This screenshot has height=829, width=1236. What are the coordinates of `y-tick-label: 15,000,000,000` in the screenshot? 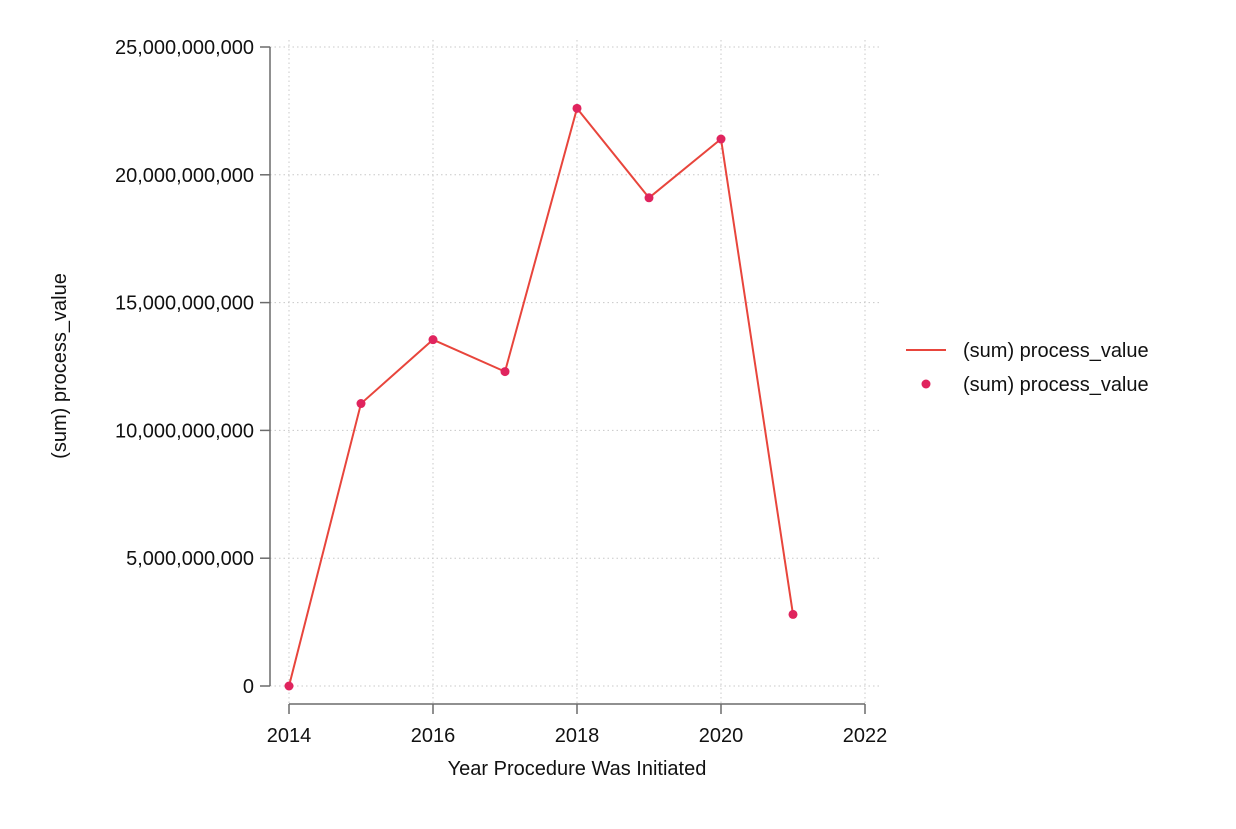 It's located at (184, 304).